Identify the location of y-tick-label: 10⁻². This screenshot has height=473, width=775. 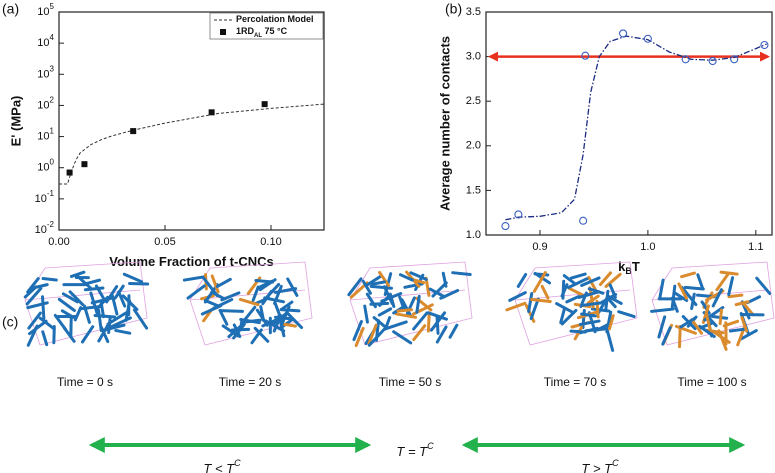
(45, 228).